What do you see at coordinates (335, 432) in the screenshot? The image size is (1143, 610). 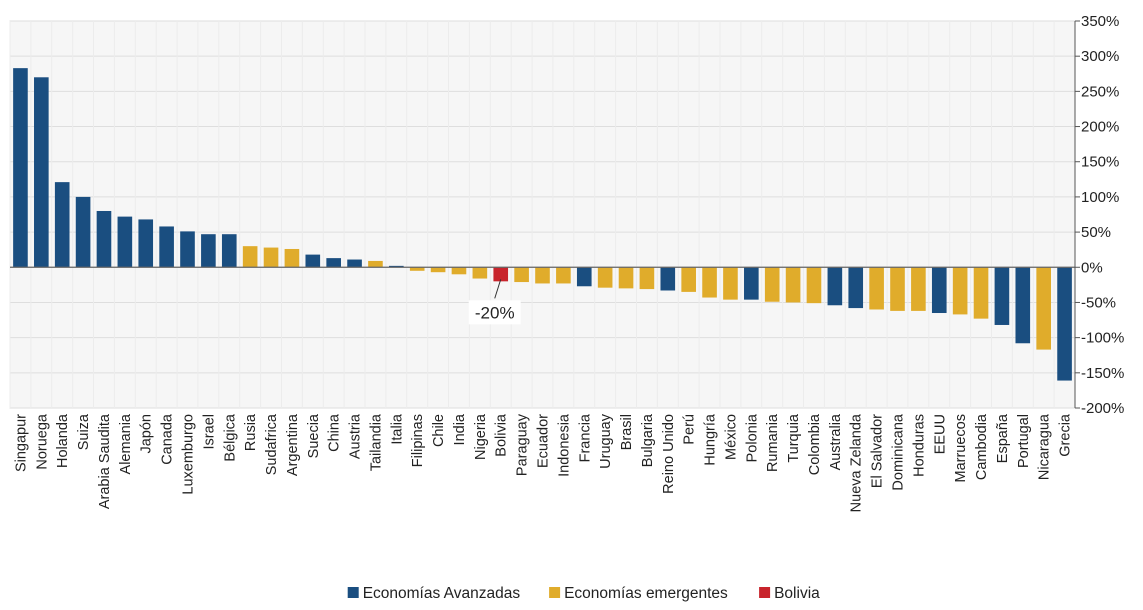 I see `category-label: China` at bounding box center [335, 432].